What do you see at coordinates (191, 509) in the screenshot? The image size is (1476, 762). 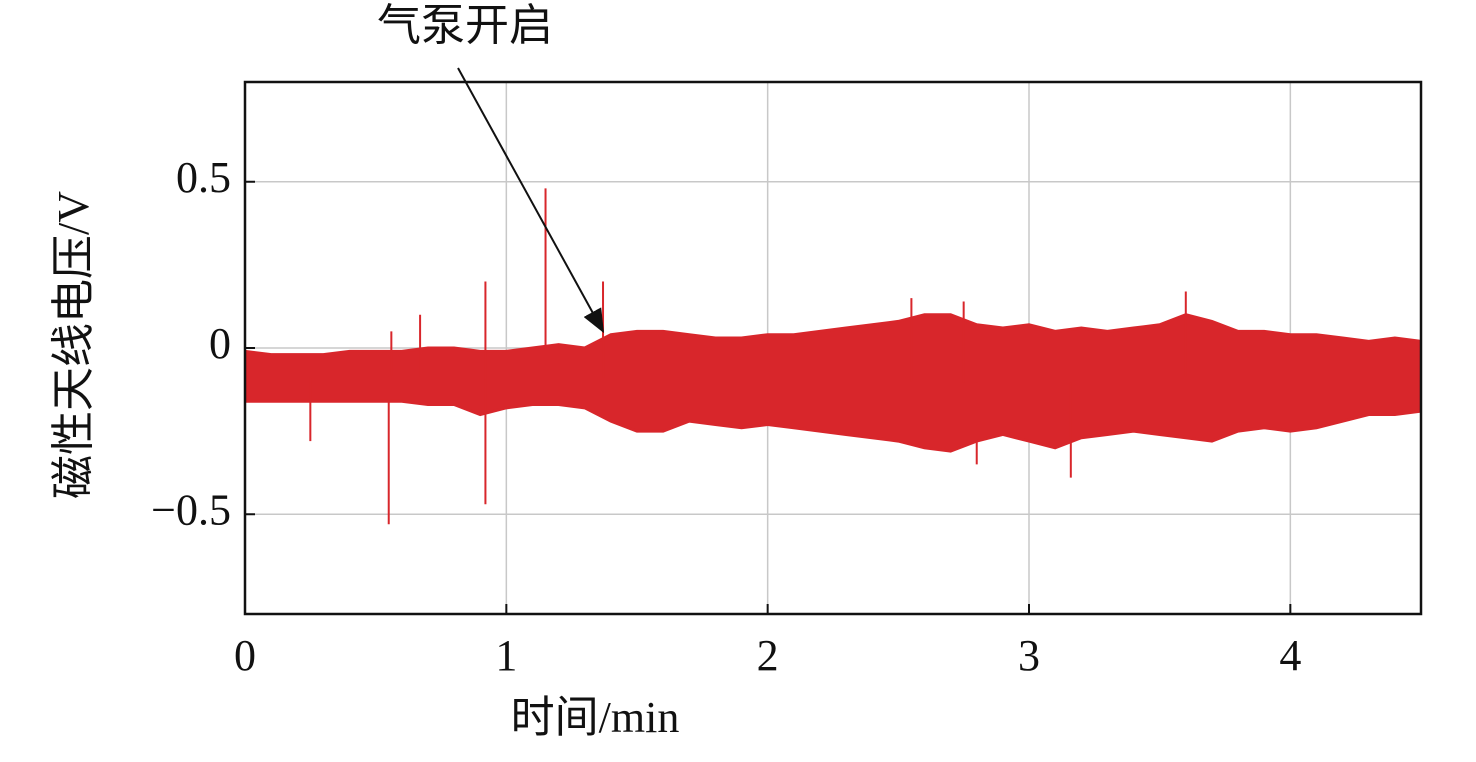 I see `y-tick-label: −0.5` at bounding box center [191, 509].